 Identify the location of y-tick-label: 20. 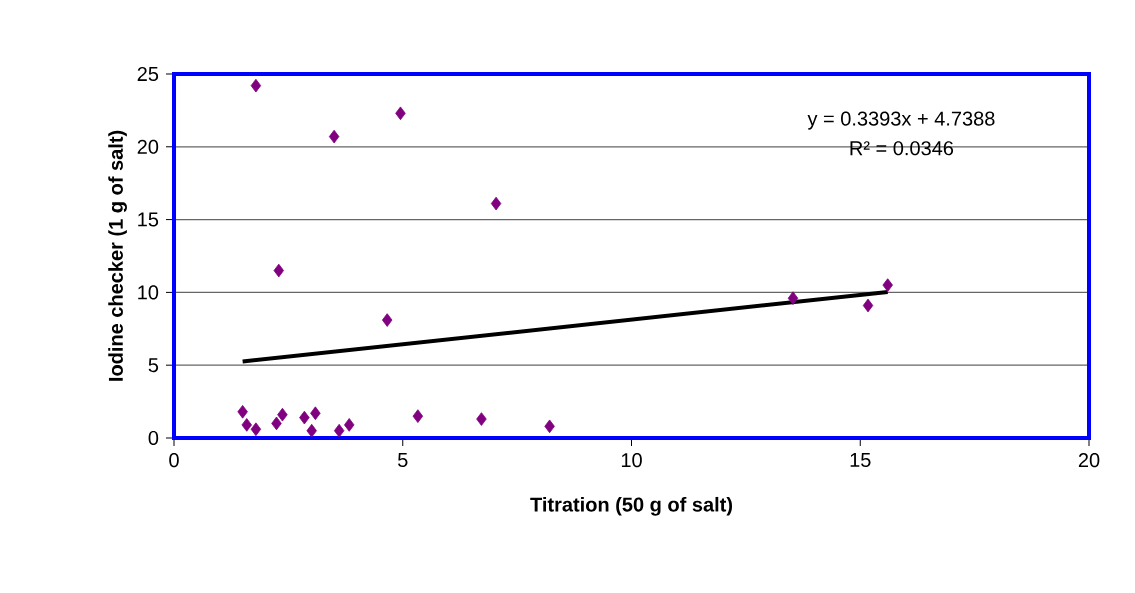
(148, 146).